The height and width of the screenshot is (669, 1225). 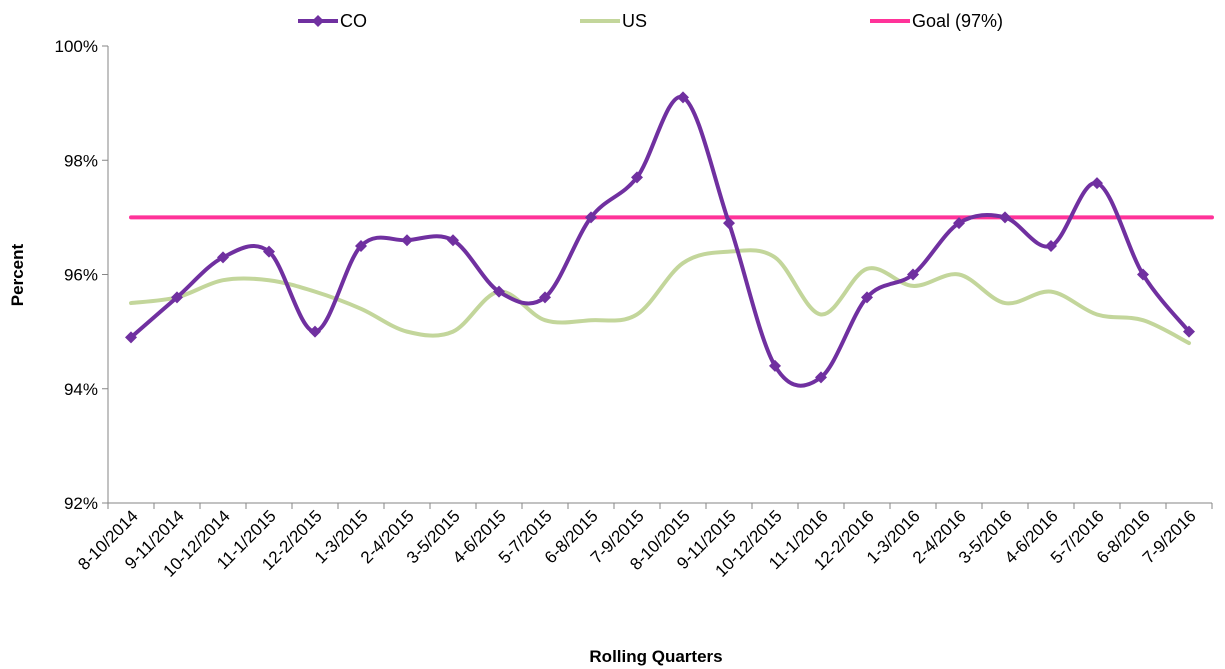 I want to click on y-tick-label: 92%, so click(x=81, y=503).